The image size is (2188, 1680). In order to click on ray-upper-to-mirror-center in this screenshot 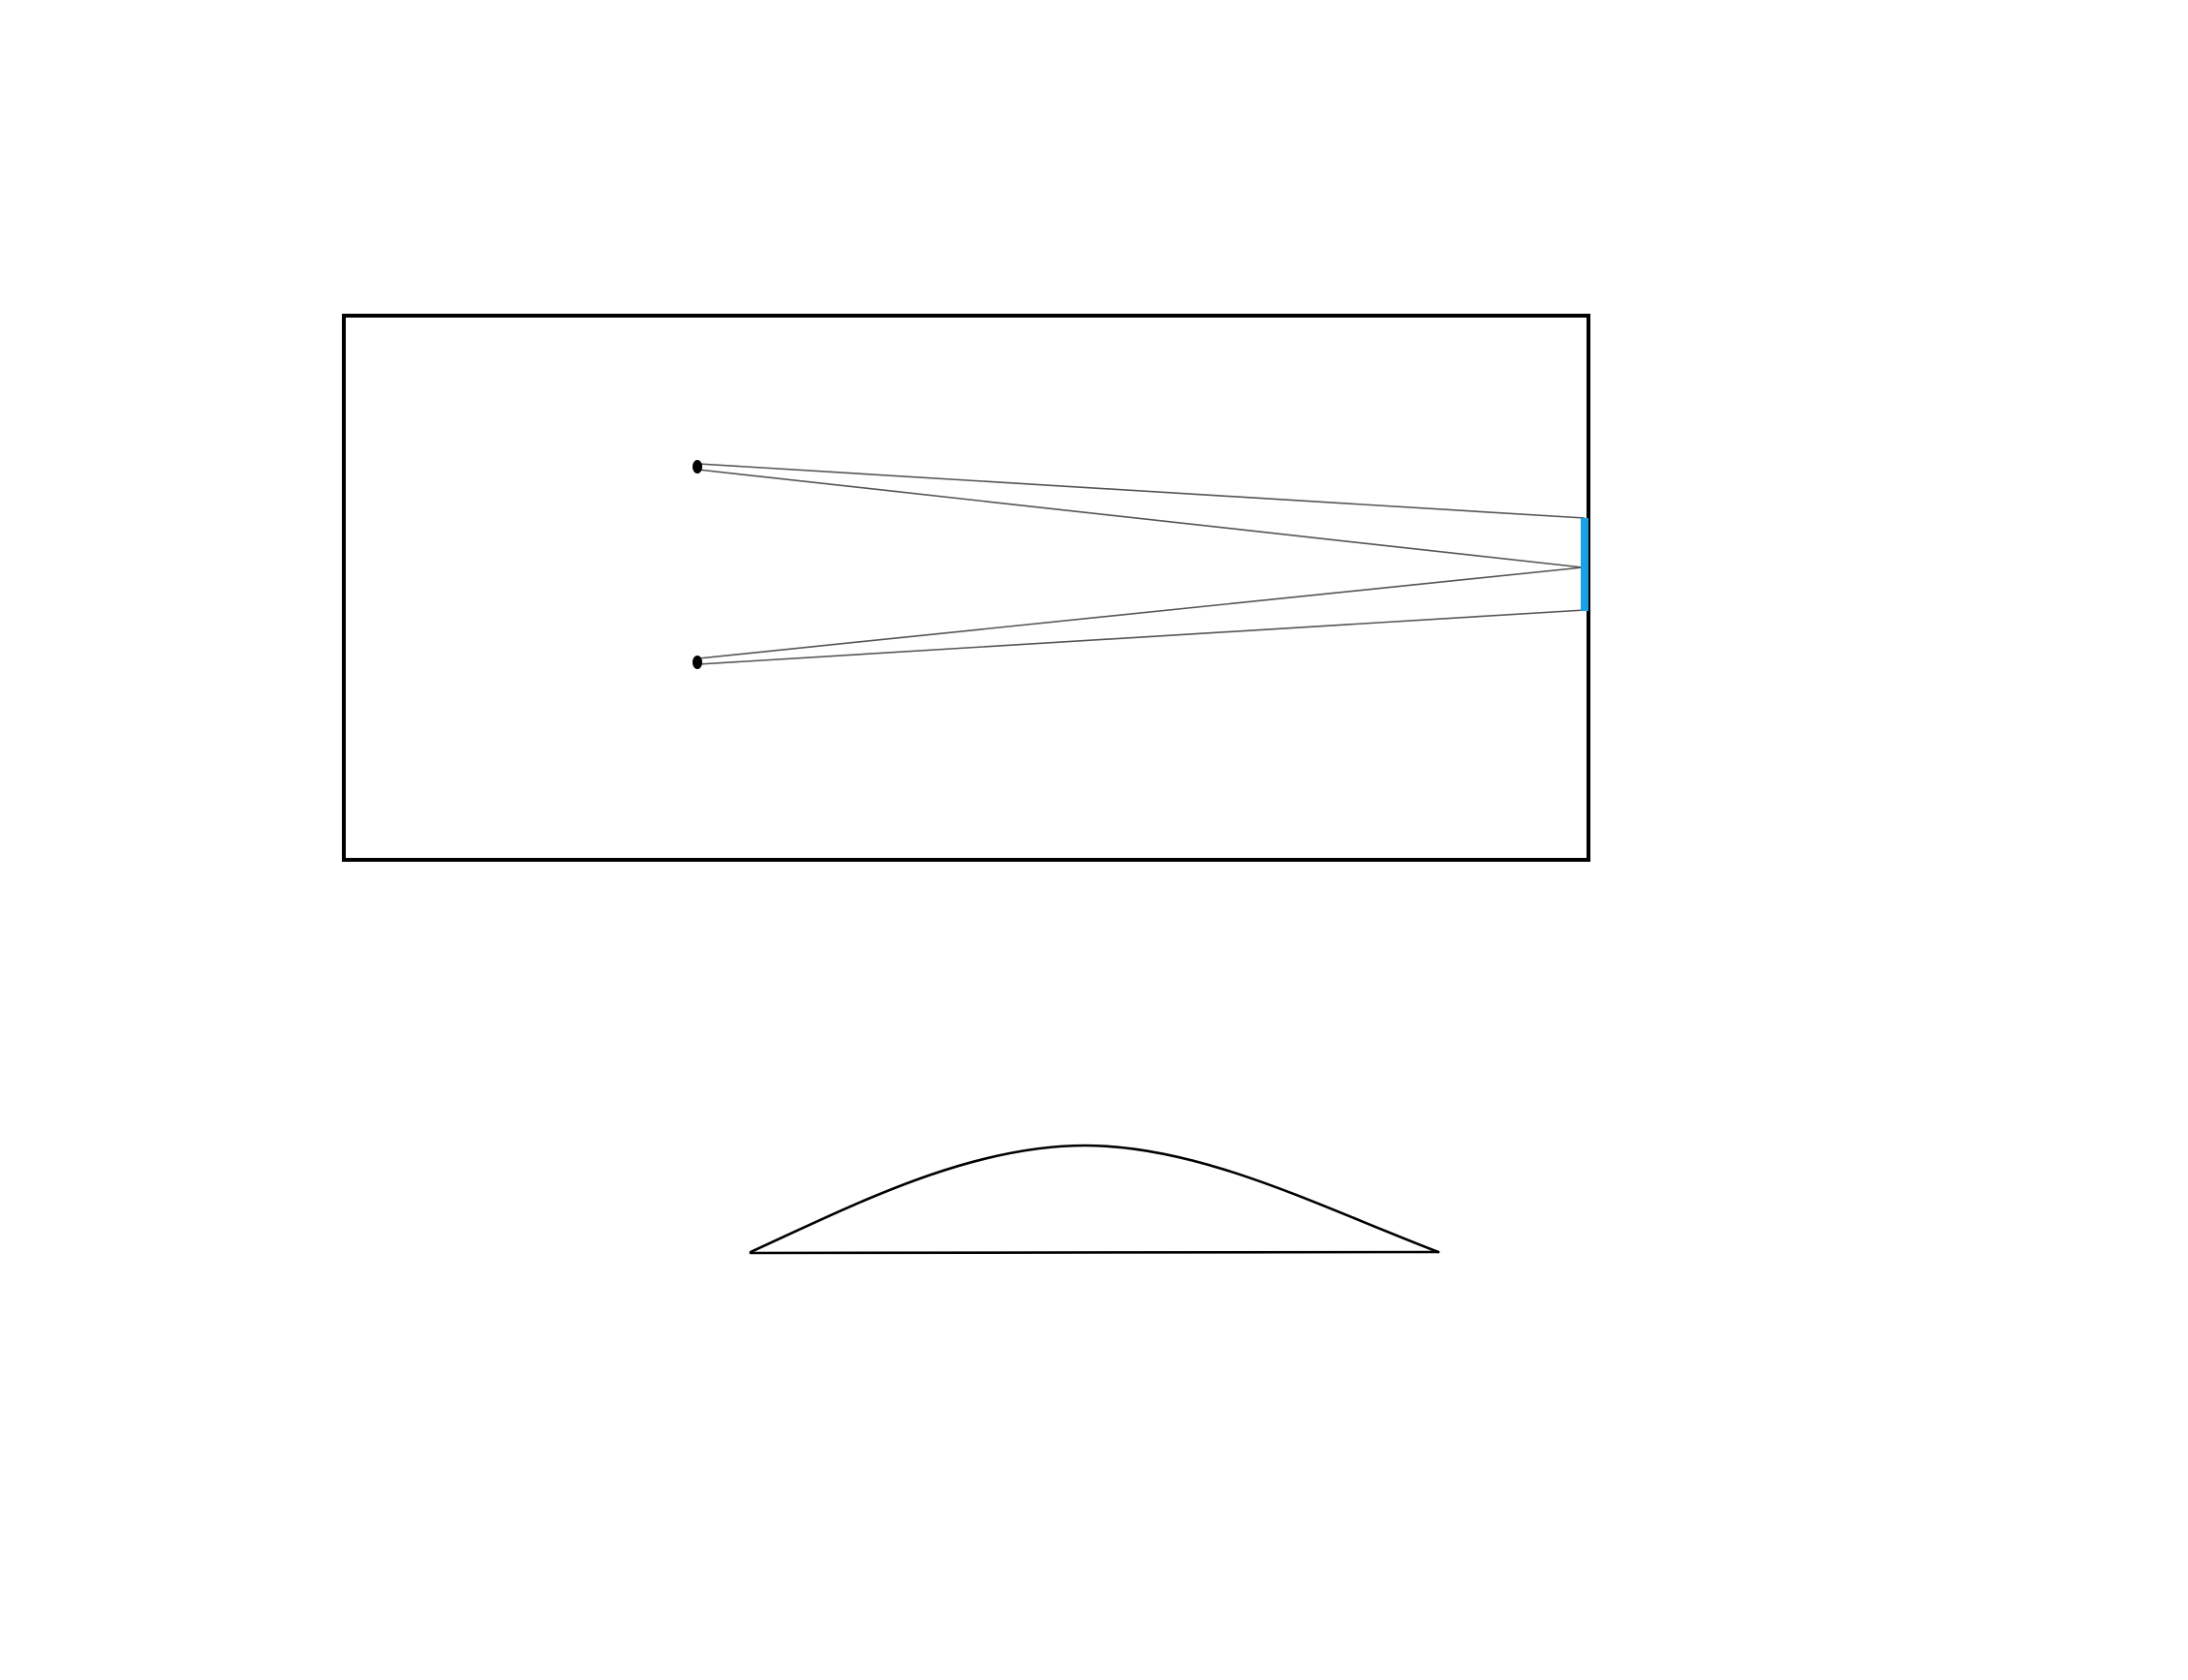, I will do `click(1141, 518)`.